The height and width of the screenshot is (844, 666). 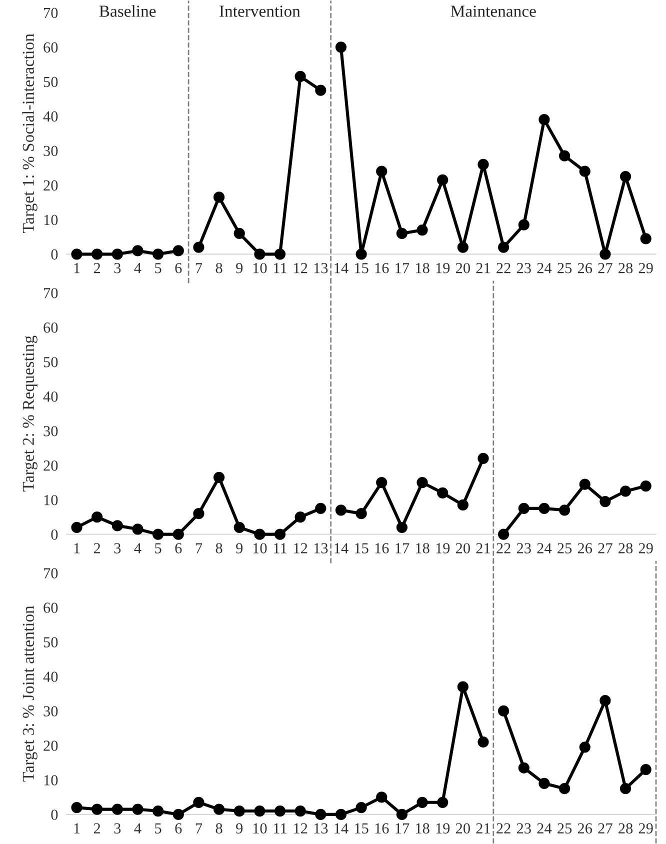 What do you see at coordinates (51, 711) in the screenshot?
I see `y-tick-label: 30` at bounding box center [51, 711].